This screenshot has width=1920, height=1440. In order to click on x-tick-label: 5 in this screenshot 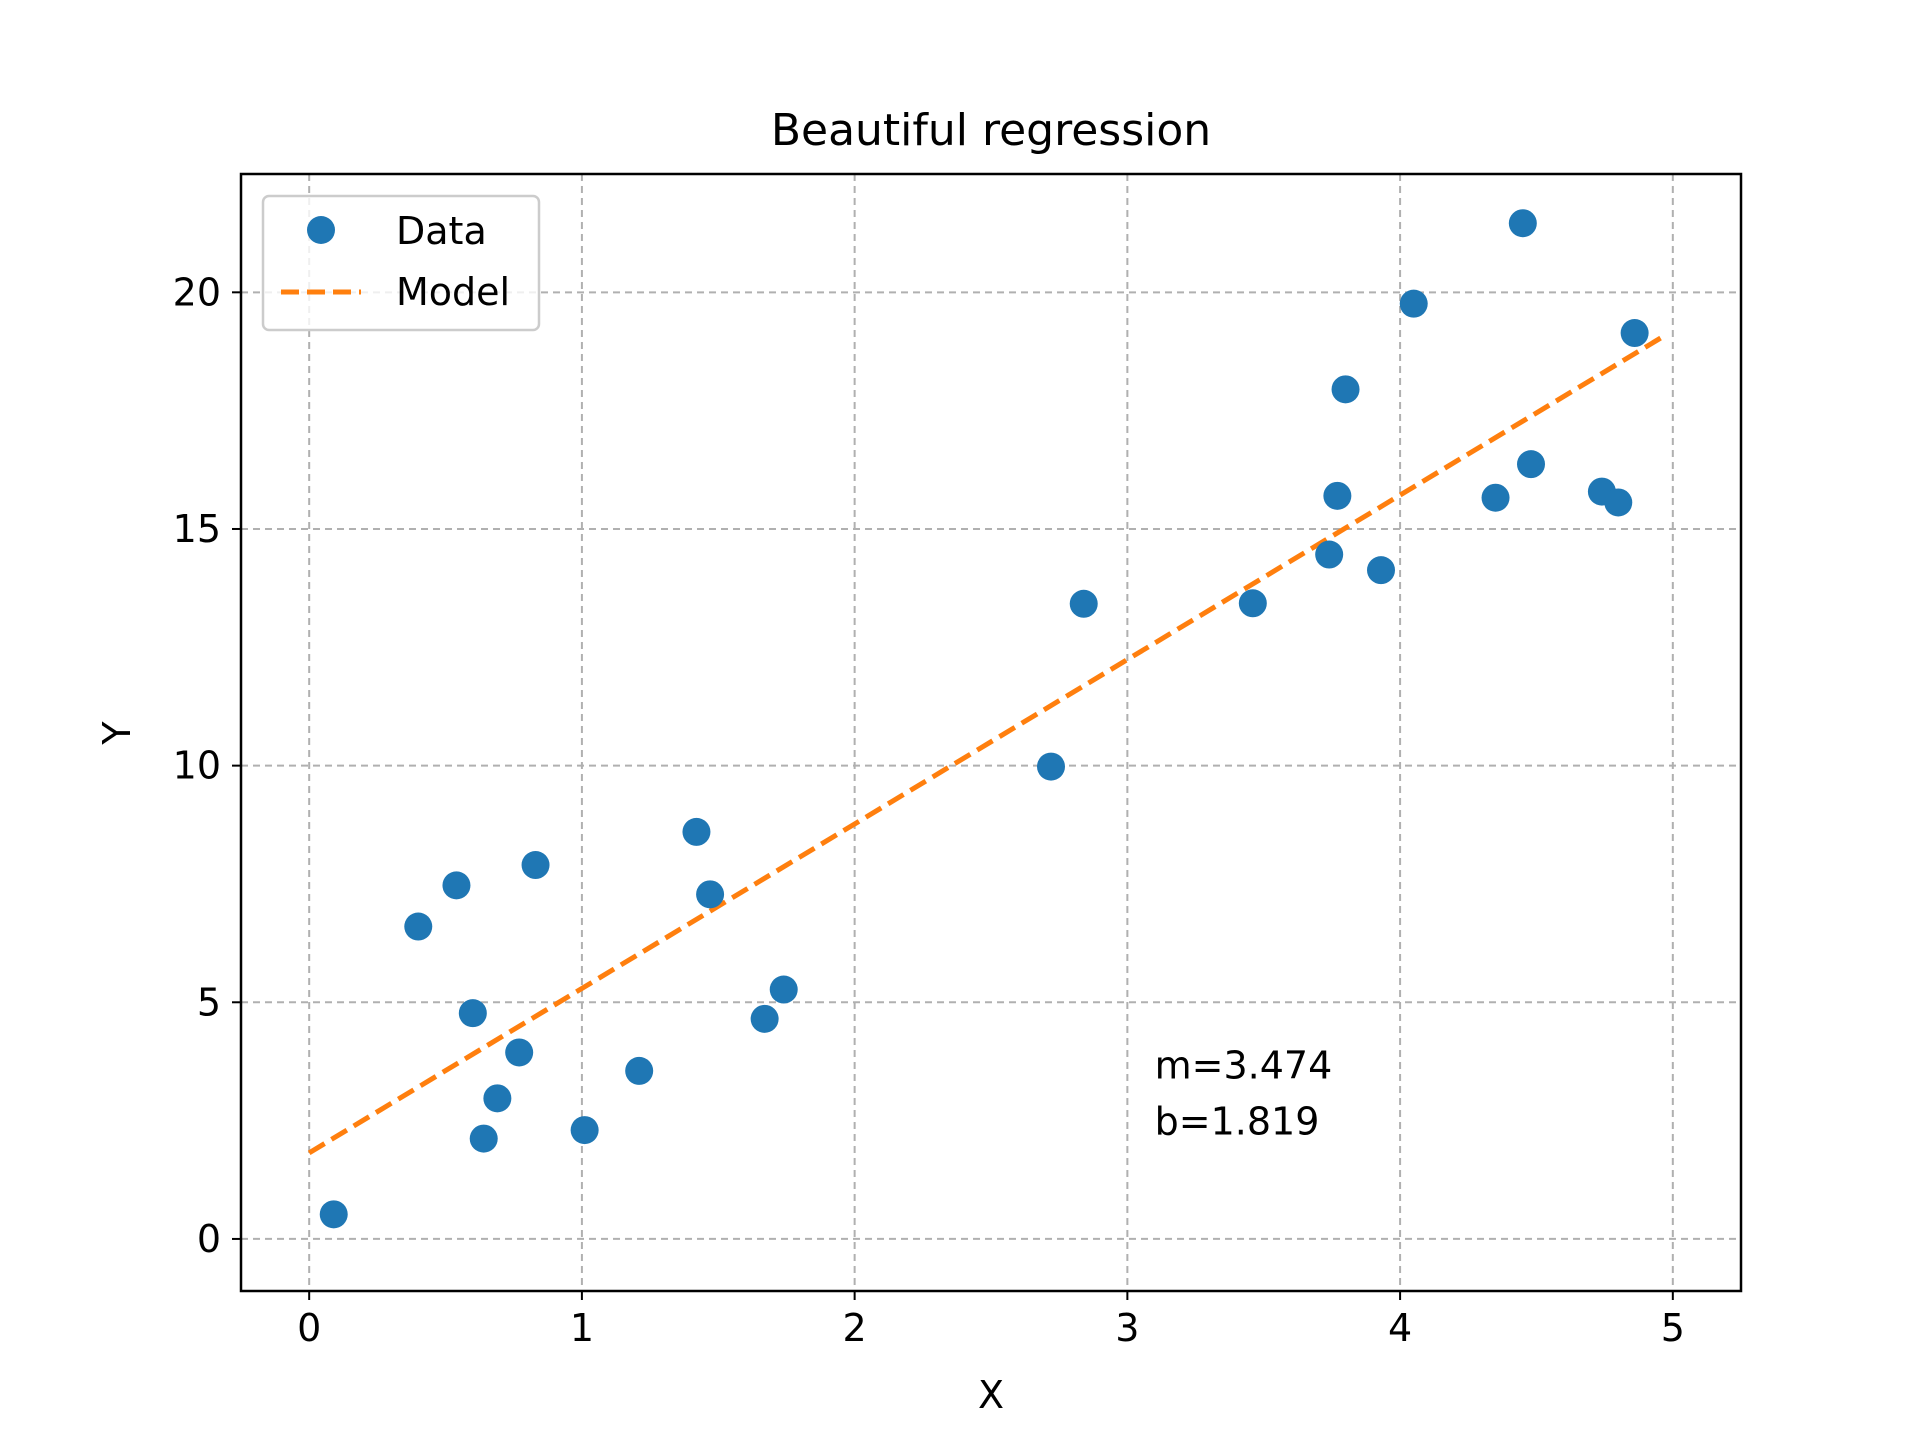, I will do `click(1673, 1328)`.